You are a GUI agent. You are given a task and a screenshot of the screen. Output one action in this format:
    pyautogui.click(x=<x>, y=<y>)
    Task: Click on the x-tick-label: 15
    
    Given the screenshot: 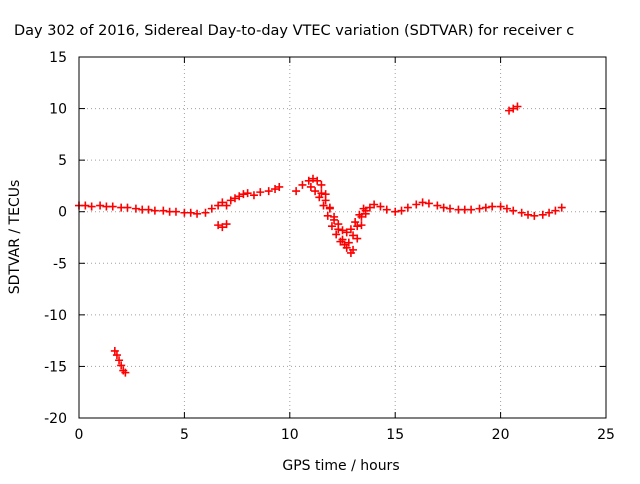 What is the action you would take?
    pyautogui.click(x=395, y=435)
    